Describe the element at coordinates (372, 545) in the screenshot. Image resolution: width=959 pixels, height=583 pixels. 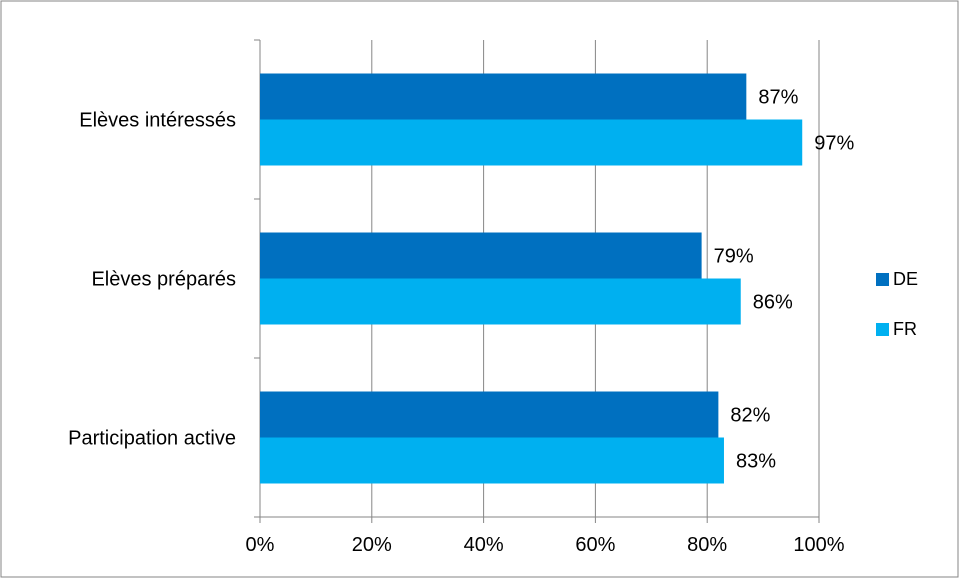
I see `x-tick-label-20: 20%` at that location.